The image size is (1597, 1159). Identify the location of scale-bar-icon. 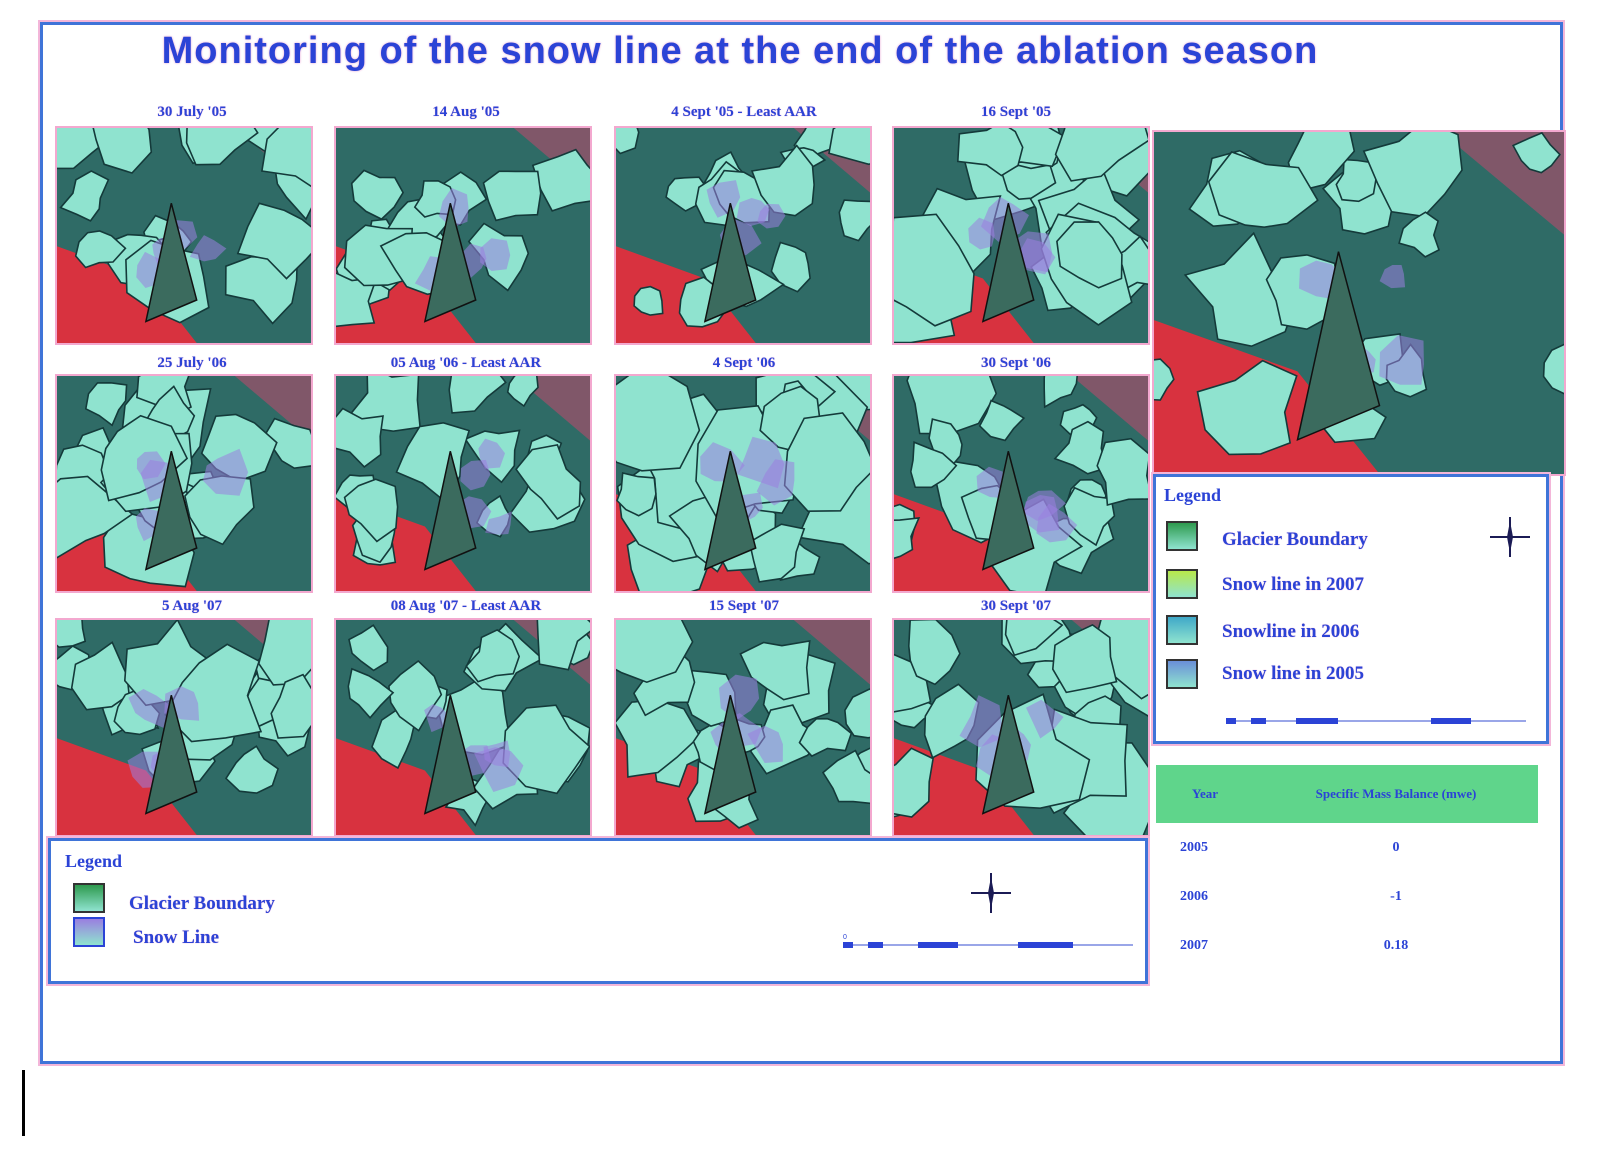
(1376, 721).